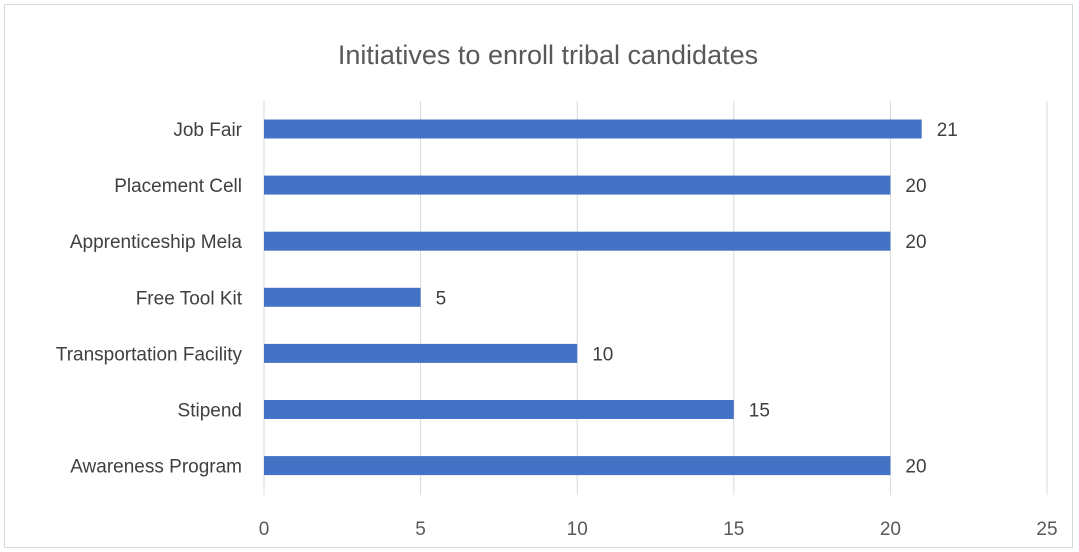  I want to click on x-tick-label: 15, so click(733, 529).